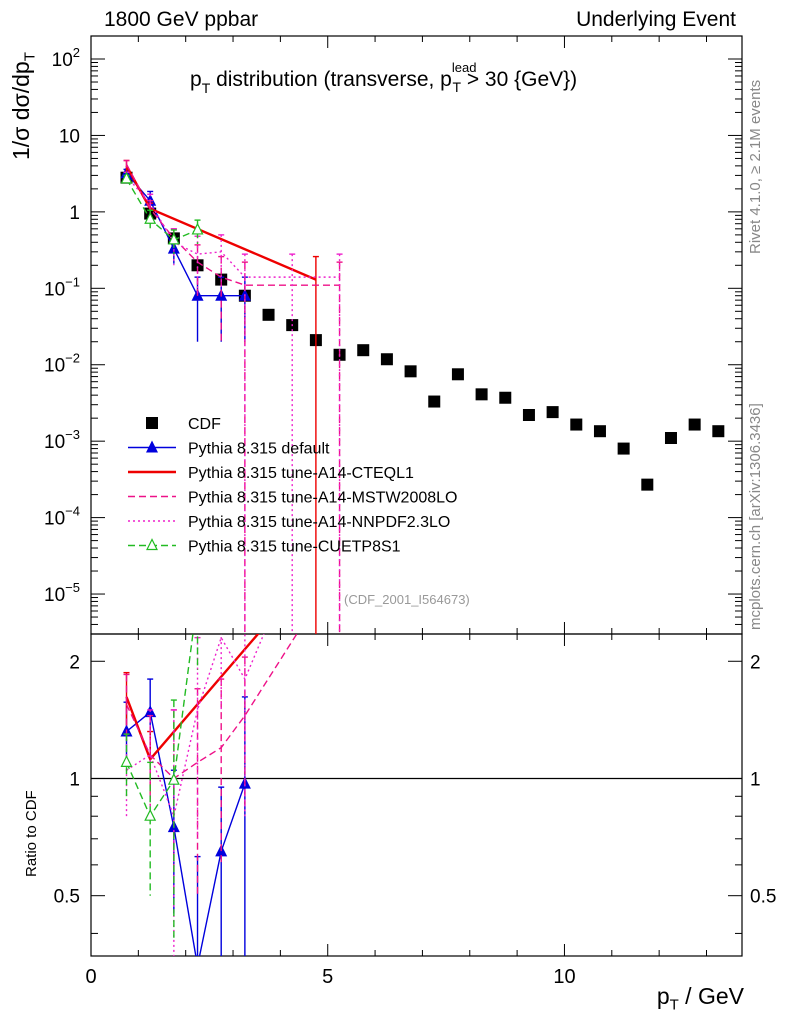 The width and height of the screenshot is (786, 1024). I want to click on main-y-tick-label: 10⁻⁴, so click(62, 517).